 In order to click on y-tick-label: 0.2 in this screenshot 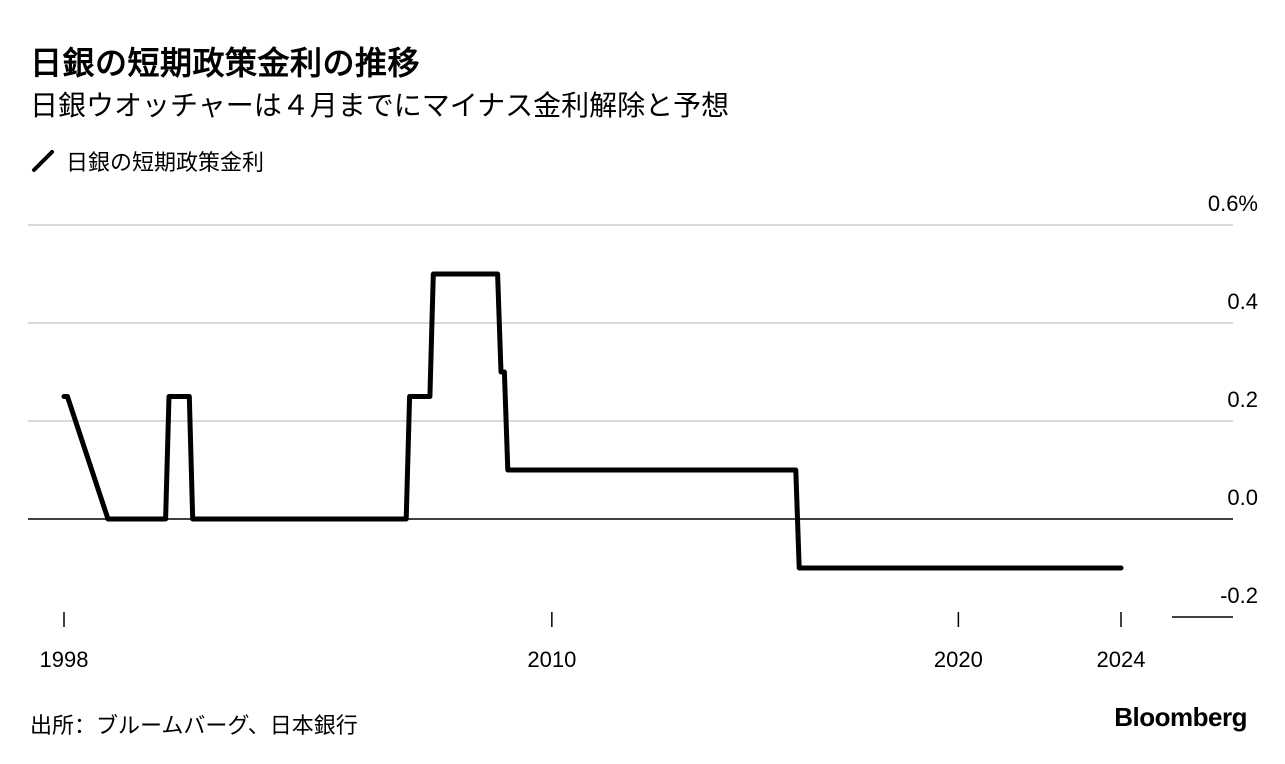, I will do `click(1242, 399)`.